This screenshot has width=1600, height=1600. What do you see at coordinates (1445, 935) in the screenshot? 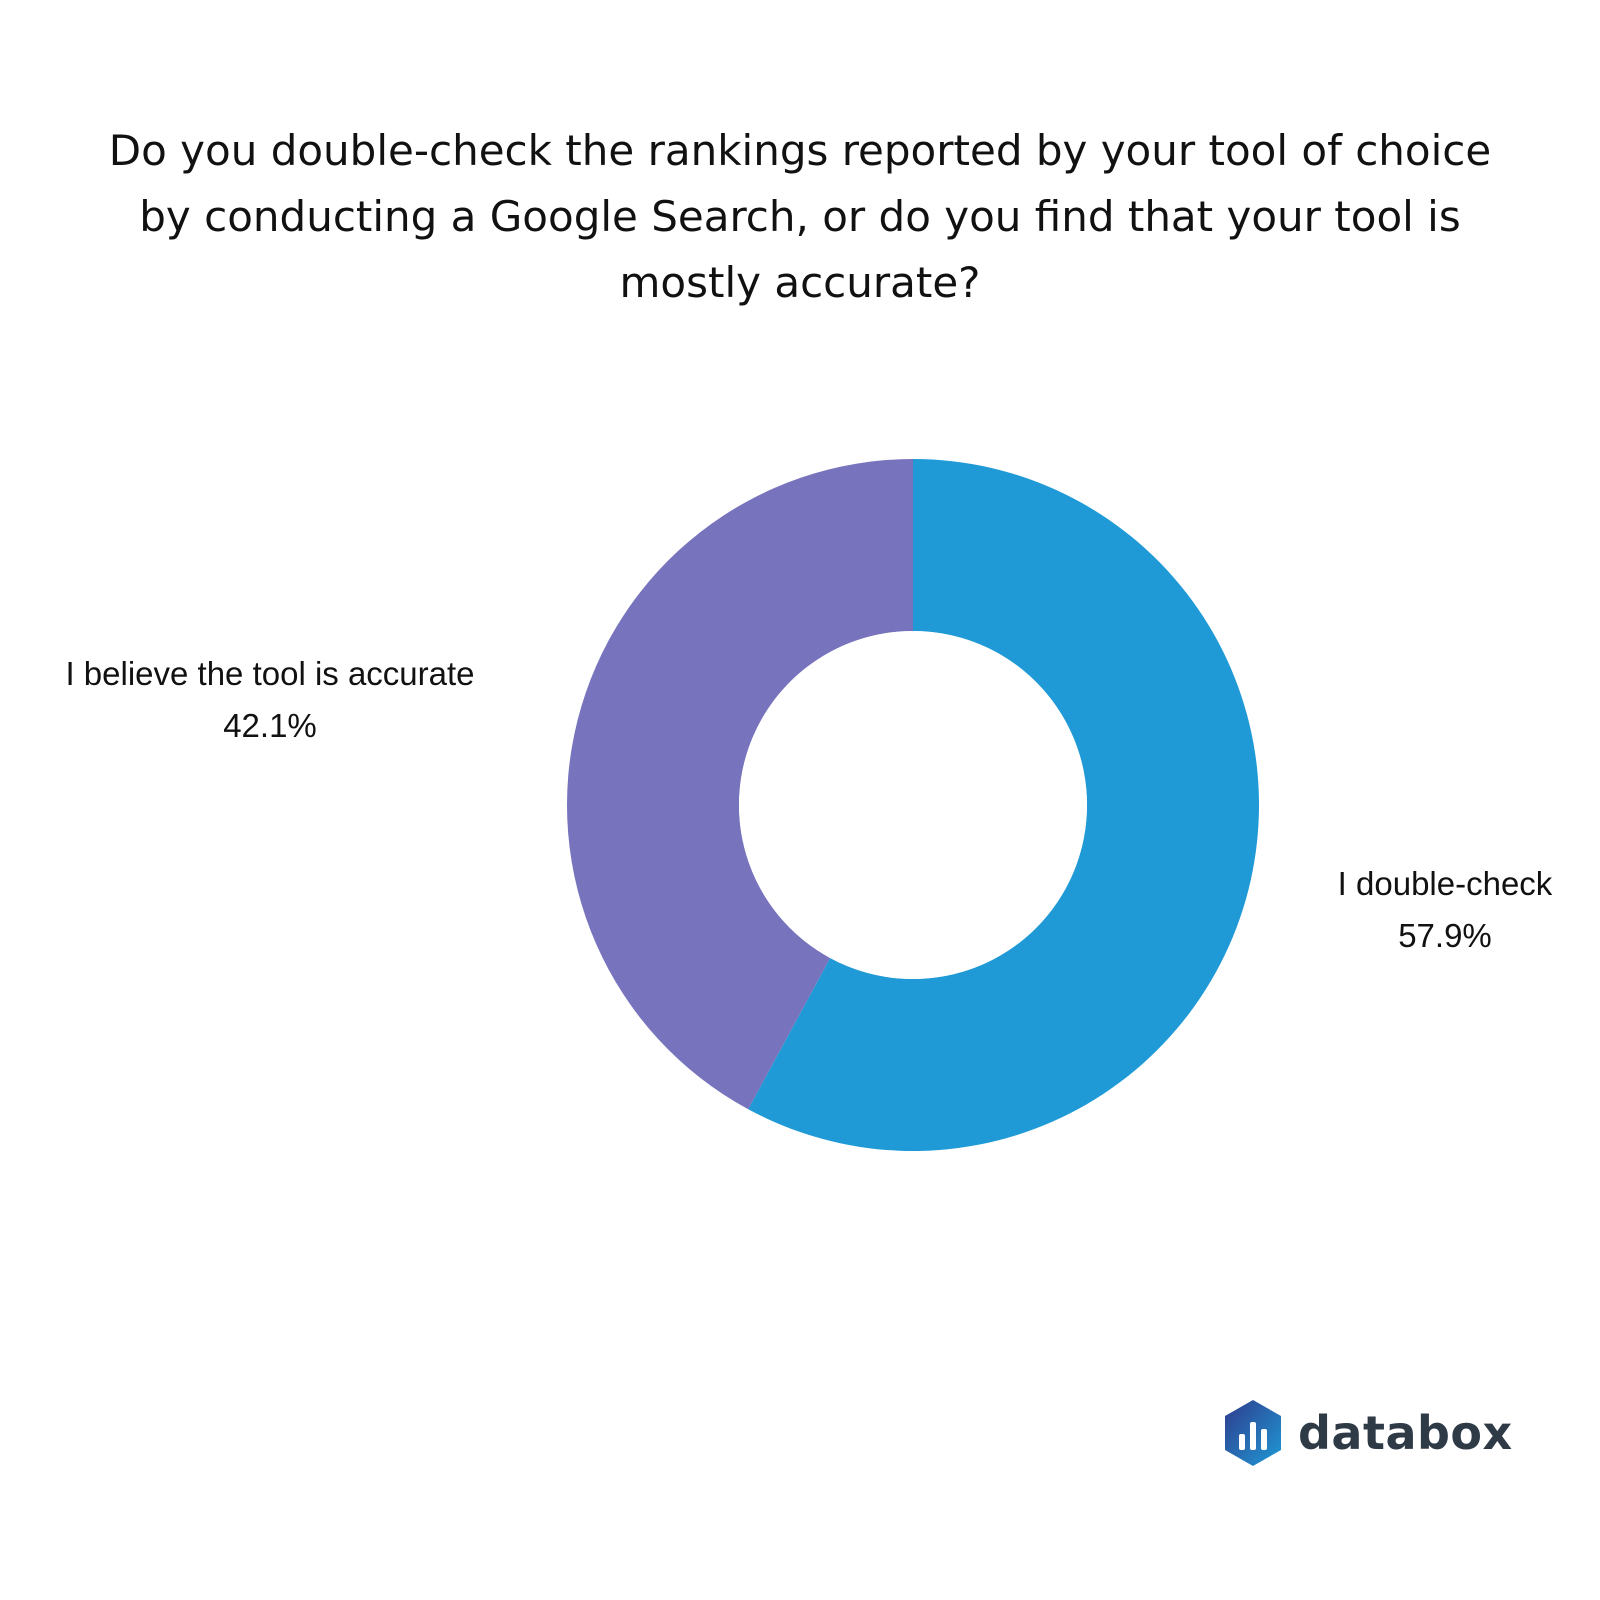
I see `slice-label-double-check-value: 57.9%` at bounding box center [1445, 935].